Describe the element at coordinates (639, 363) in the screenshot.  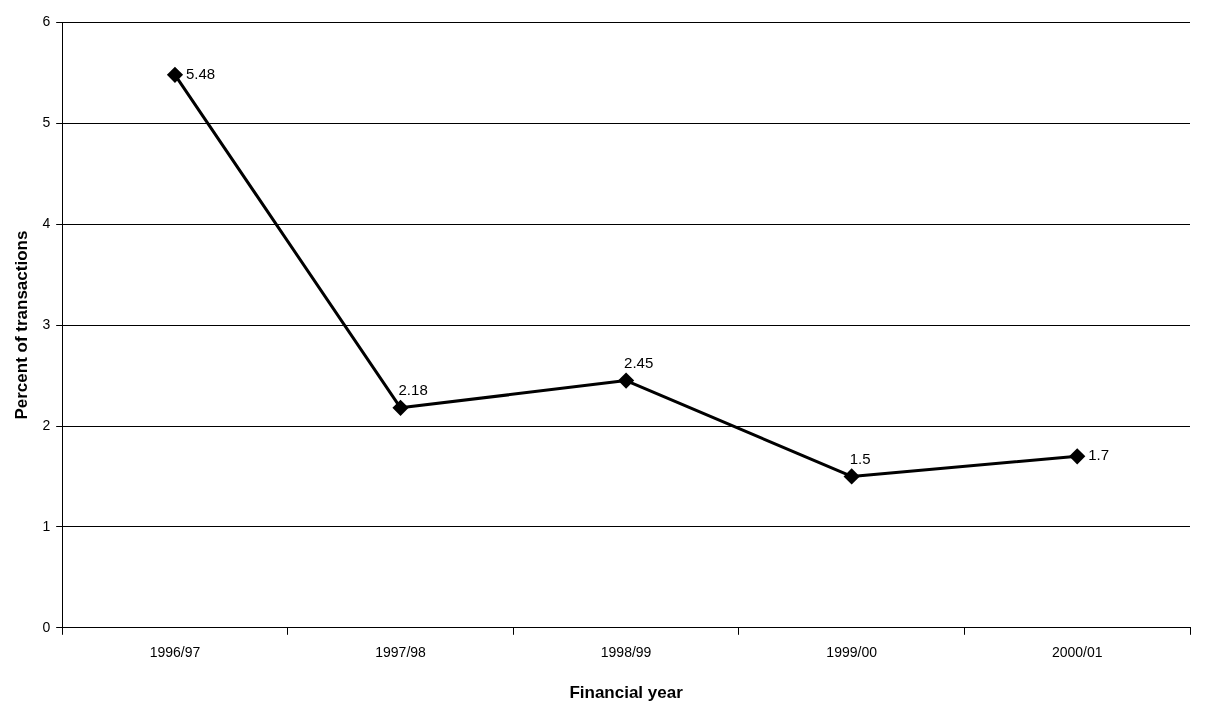
I see `data-label: 2.45` at that location.